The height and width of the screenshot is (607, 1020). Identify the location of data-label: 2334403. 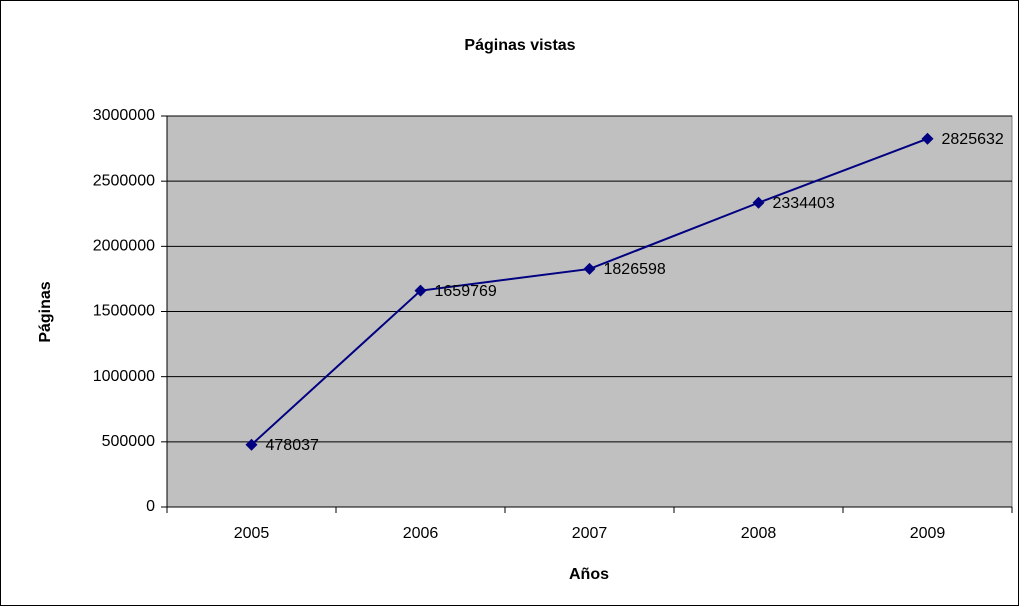
(804, 203).